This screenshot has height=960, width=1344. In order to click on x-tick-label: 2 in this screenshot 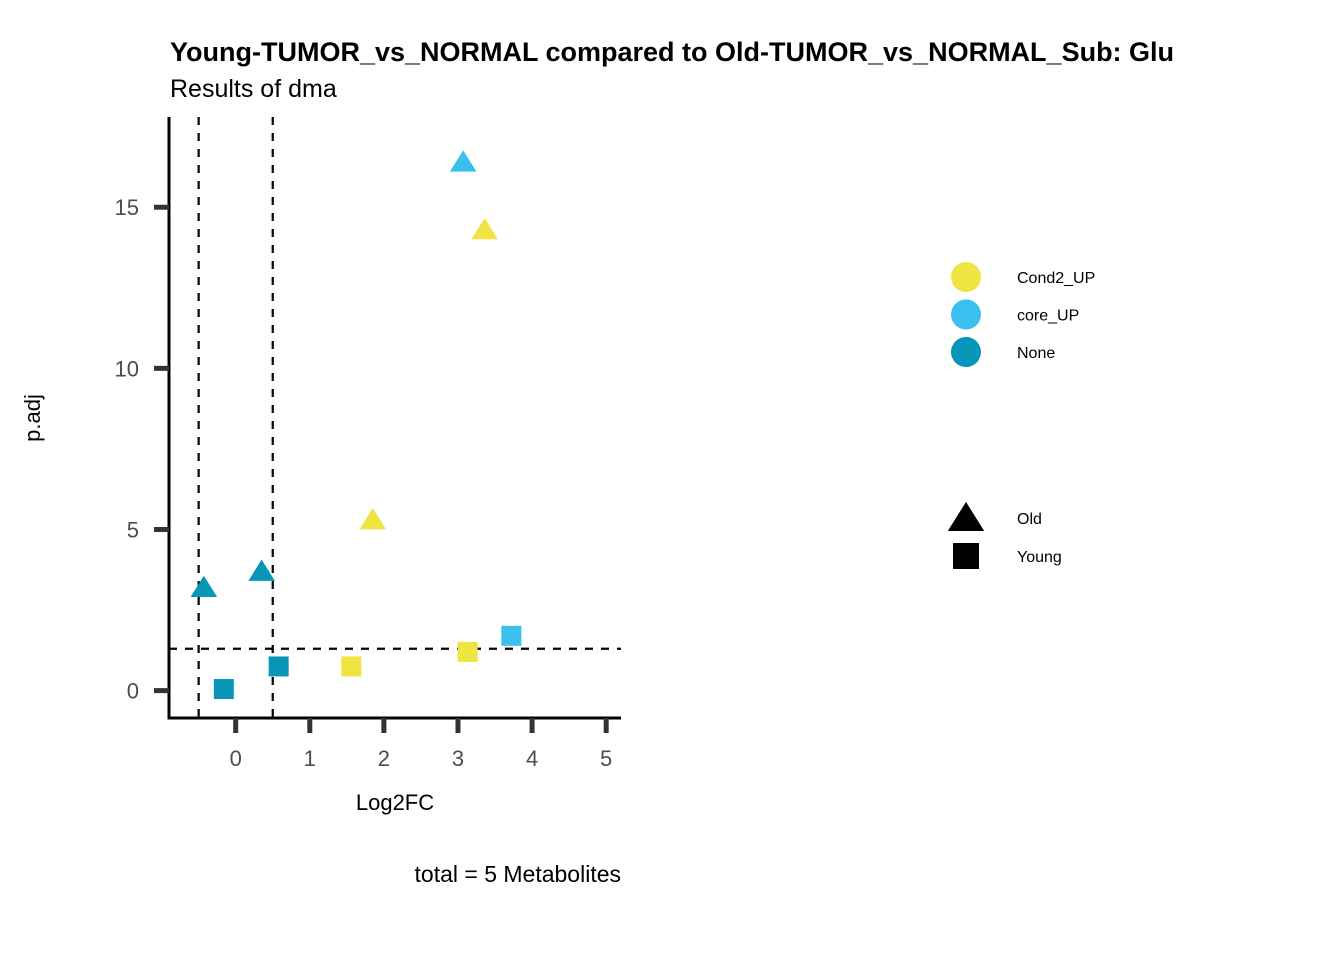, I will do `click(384, 758)`.